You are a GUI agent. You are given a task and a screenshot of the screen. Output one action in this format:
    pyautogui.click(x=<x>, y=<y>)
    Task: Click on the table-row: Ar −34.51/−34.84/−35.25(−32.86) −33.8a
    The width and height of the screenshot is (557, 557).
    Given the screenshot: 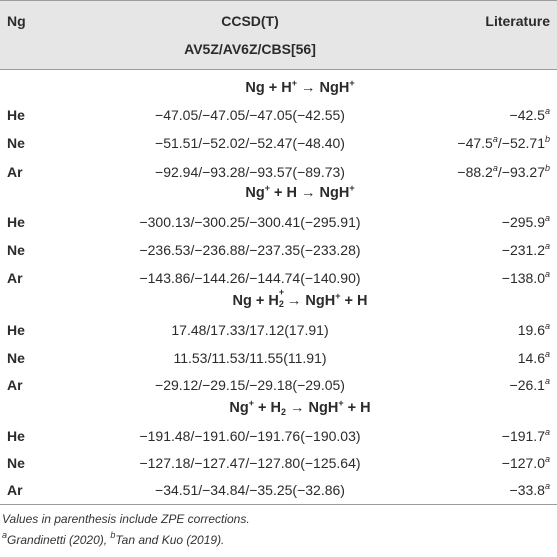 What is the action you would take?
    pyautogui.click(x=278, y=491)
    